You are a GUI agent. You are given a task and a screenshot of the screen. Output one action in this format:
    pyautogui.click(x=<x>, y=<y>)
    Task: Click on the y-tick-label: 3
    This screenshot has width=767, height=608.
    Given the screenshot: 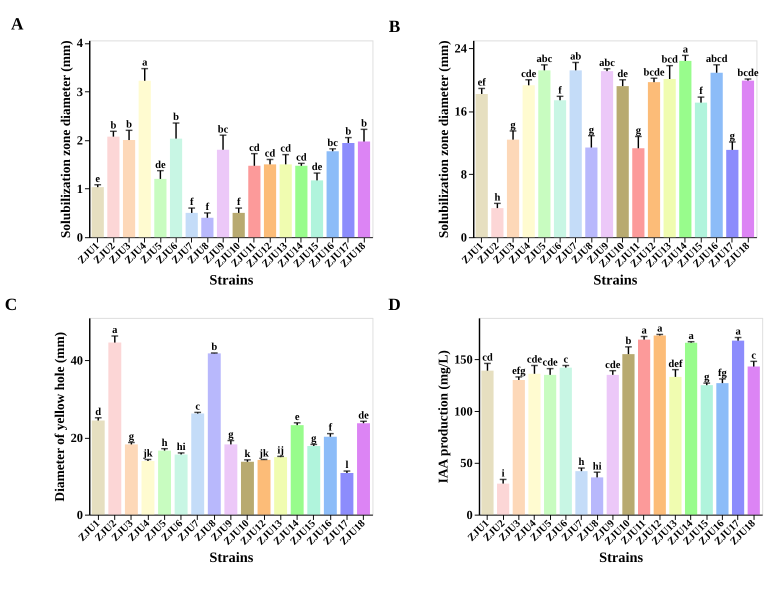 What is the action you would take?
    pyautogui.click(x=80, y=91)
    